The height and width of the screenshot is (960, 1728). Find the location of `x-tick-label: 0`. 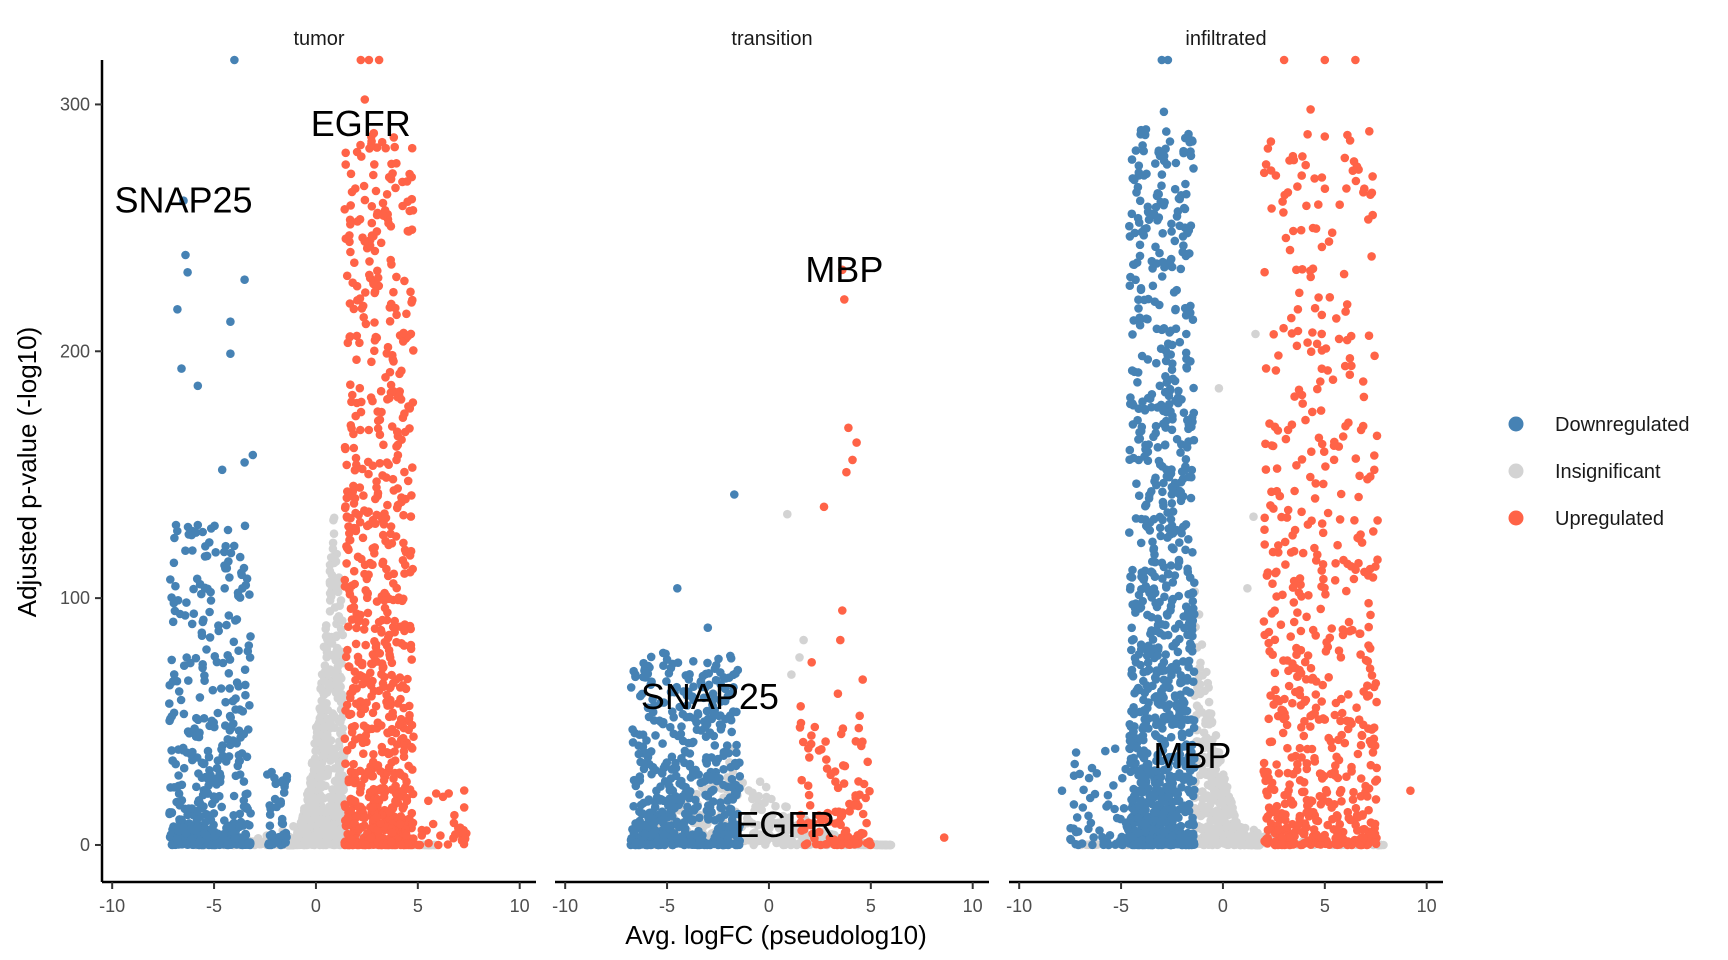

x-tick-label: 0 is located at coordinates (316, 906).